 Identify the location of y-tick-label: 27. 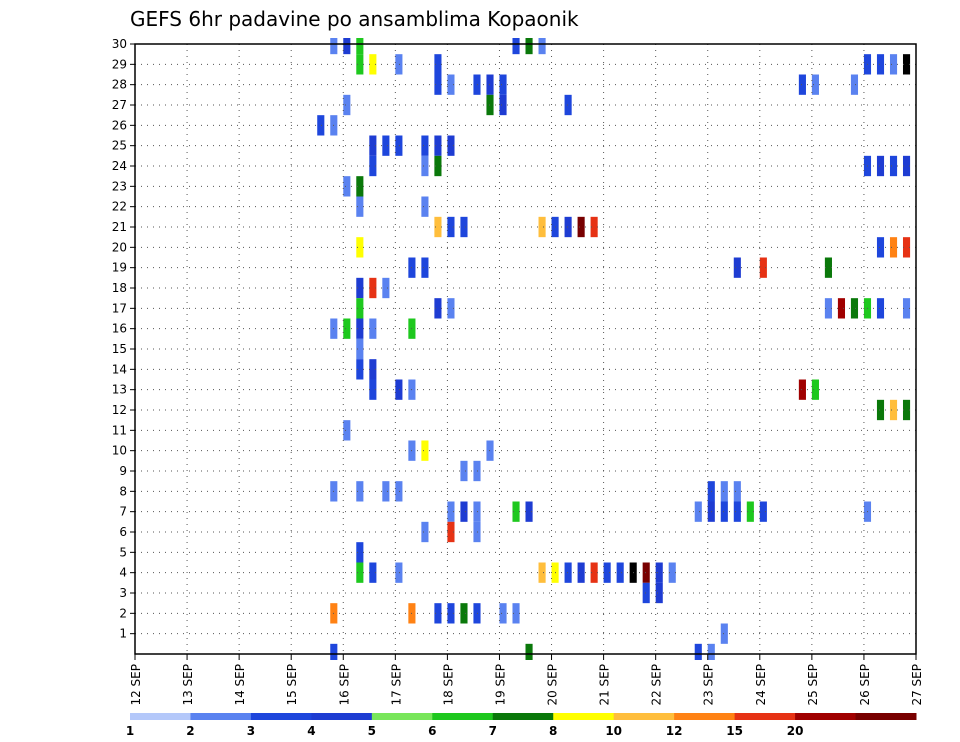
(119, 105).